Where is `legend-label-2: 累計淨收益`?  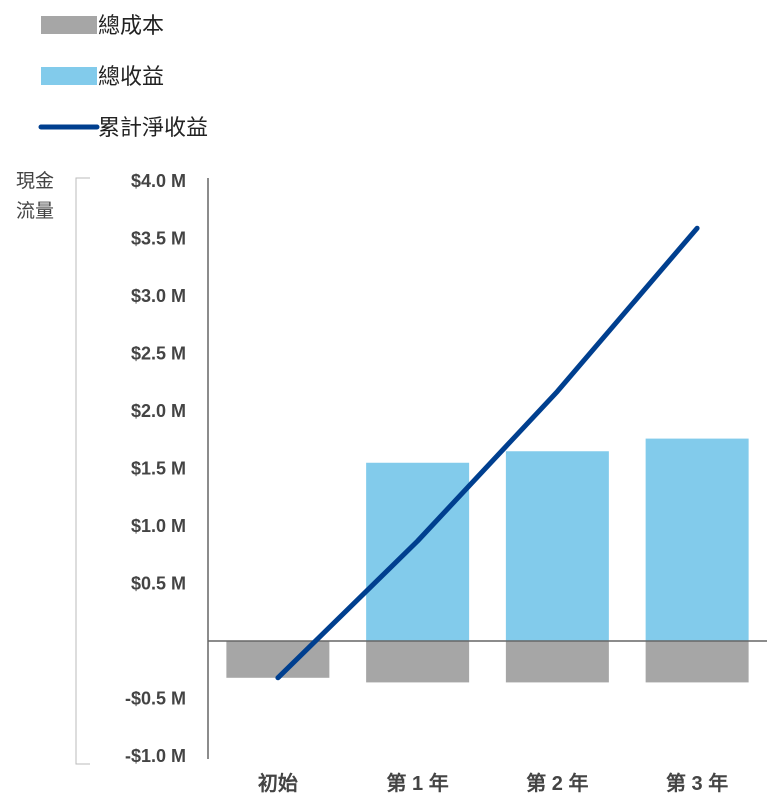
legend-label-2: 累計淨收益 is located at coordinates (153, 127).